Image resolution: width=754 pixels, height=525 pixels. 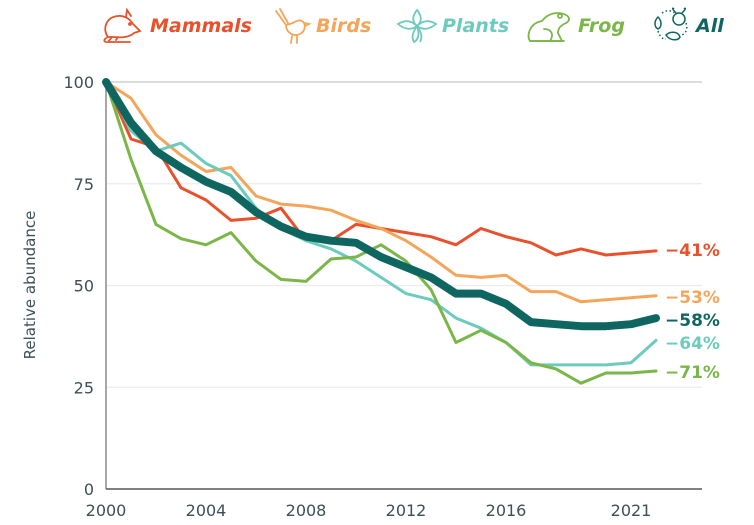 I want to click on legend-item-all: All, so click(x=688, y=26).